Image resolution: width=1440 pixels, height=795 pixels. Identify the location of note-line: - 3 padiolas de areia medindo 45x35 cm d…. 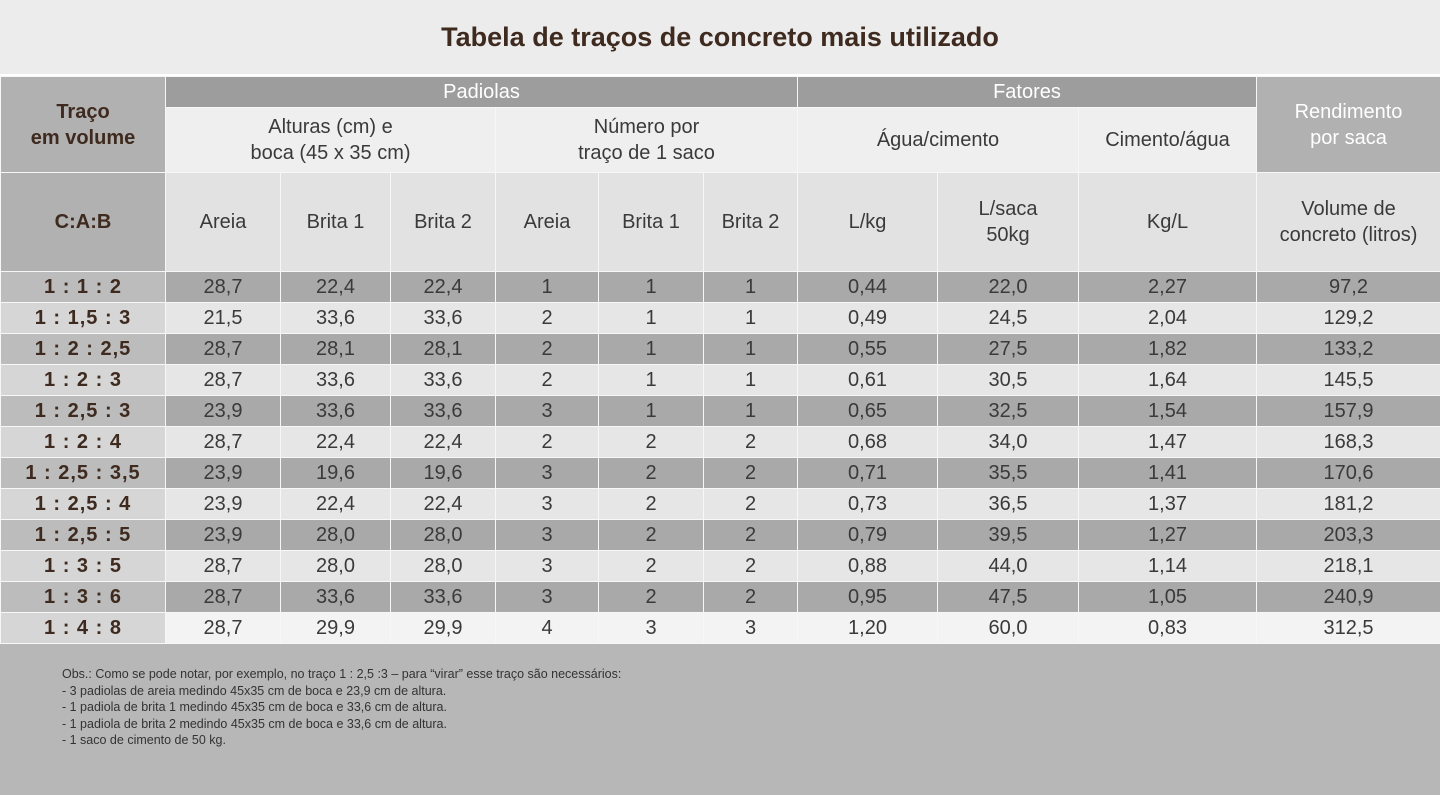
(254, 690).